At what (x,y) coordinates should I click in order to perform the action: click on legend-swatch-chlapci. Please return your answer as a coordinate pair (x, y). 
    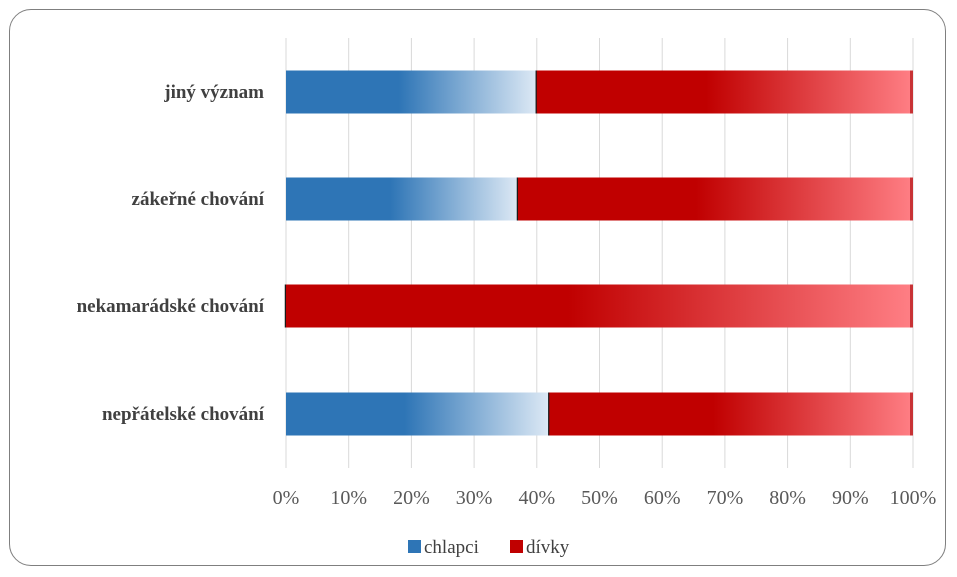
    Looking at the image, I should click on (414, 546).